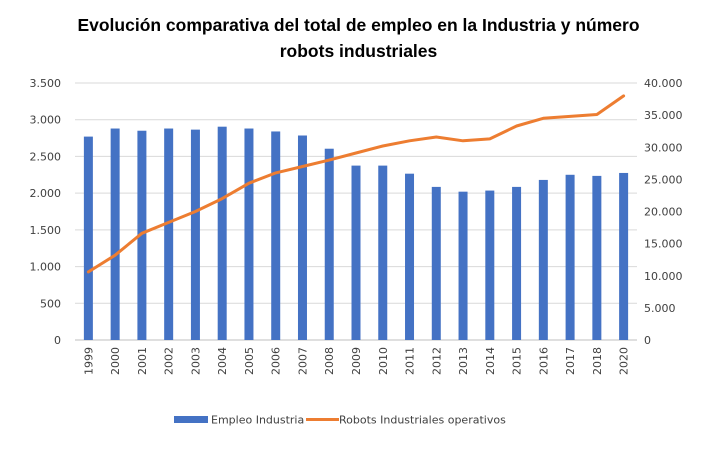  Describe the element at coordinates (329, 361) in the screenshot. I see `x-tick-label: 2008` at that location.